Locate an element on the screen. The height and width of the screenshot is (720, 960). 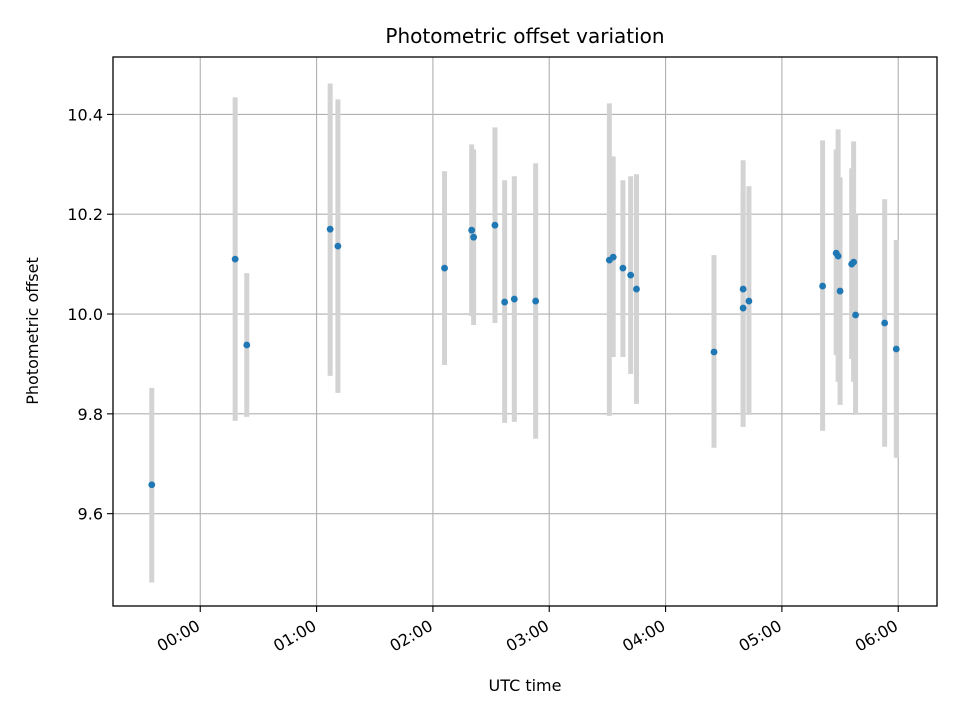
x-tick-label: 02:00 is located at coordinates (410, 636).